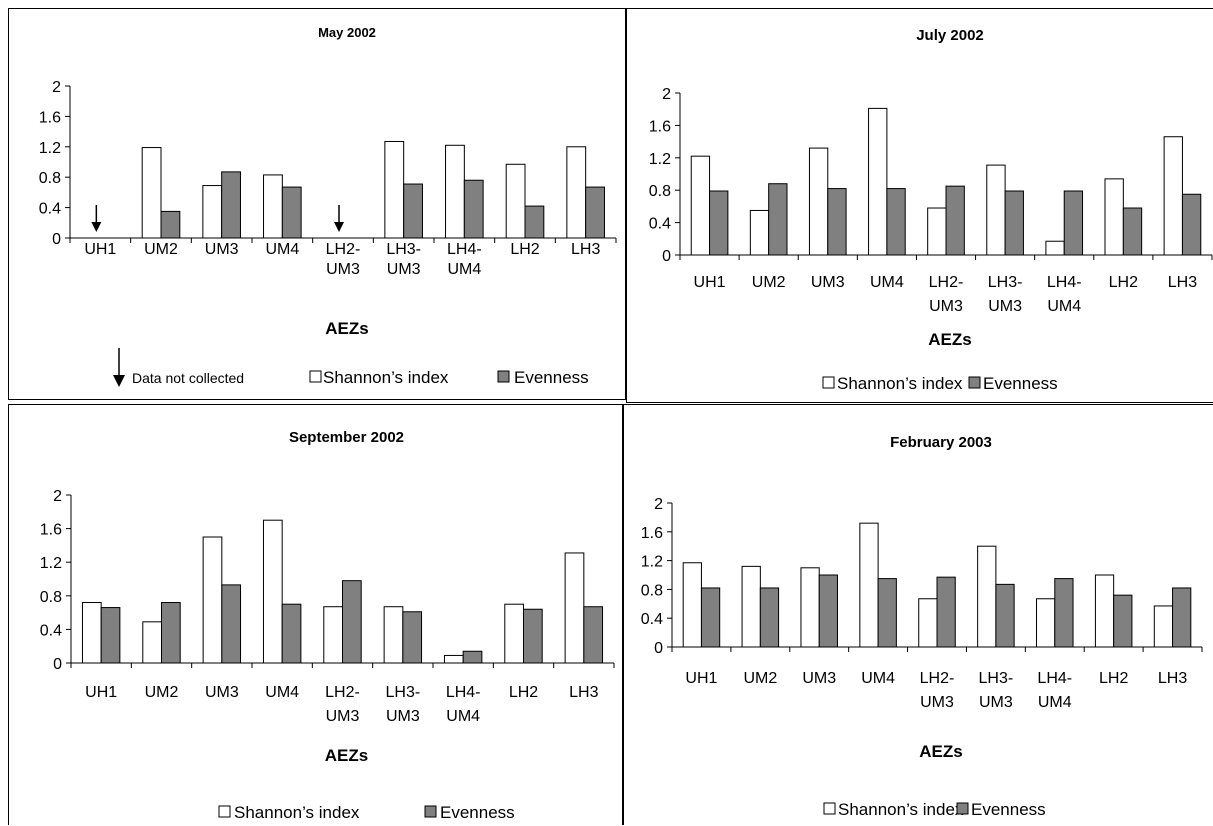 The image size is (1213, 826). Describe the element at coordinates (188, 378) in the screenshot. I see `legend-note-data-not-collected: Data not collected` at that location.